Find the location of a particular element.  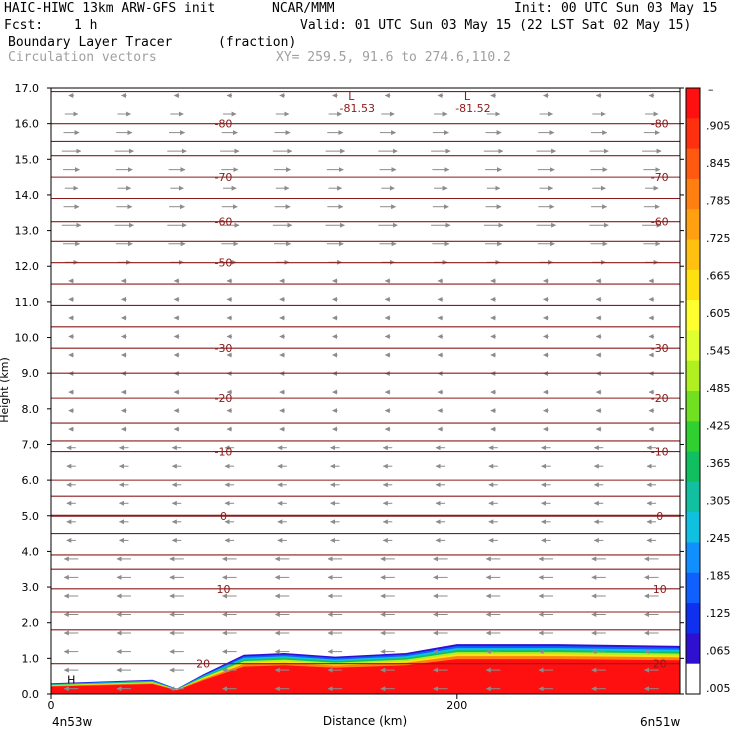

low-value: -81.53 is located at coordinates (357, 108).